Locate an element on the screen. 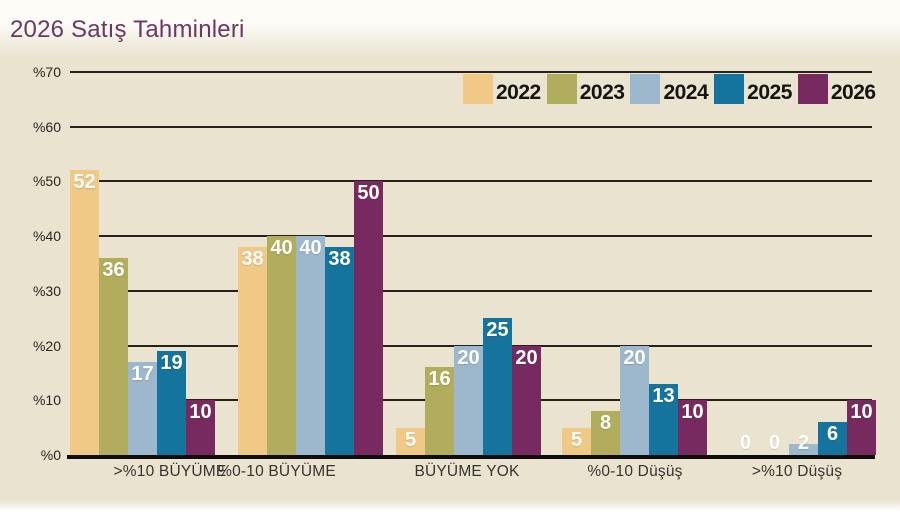 The image size is (900, 521). x-tick-label: %0-10 Düşüş is located at coordinates (635, 471).